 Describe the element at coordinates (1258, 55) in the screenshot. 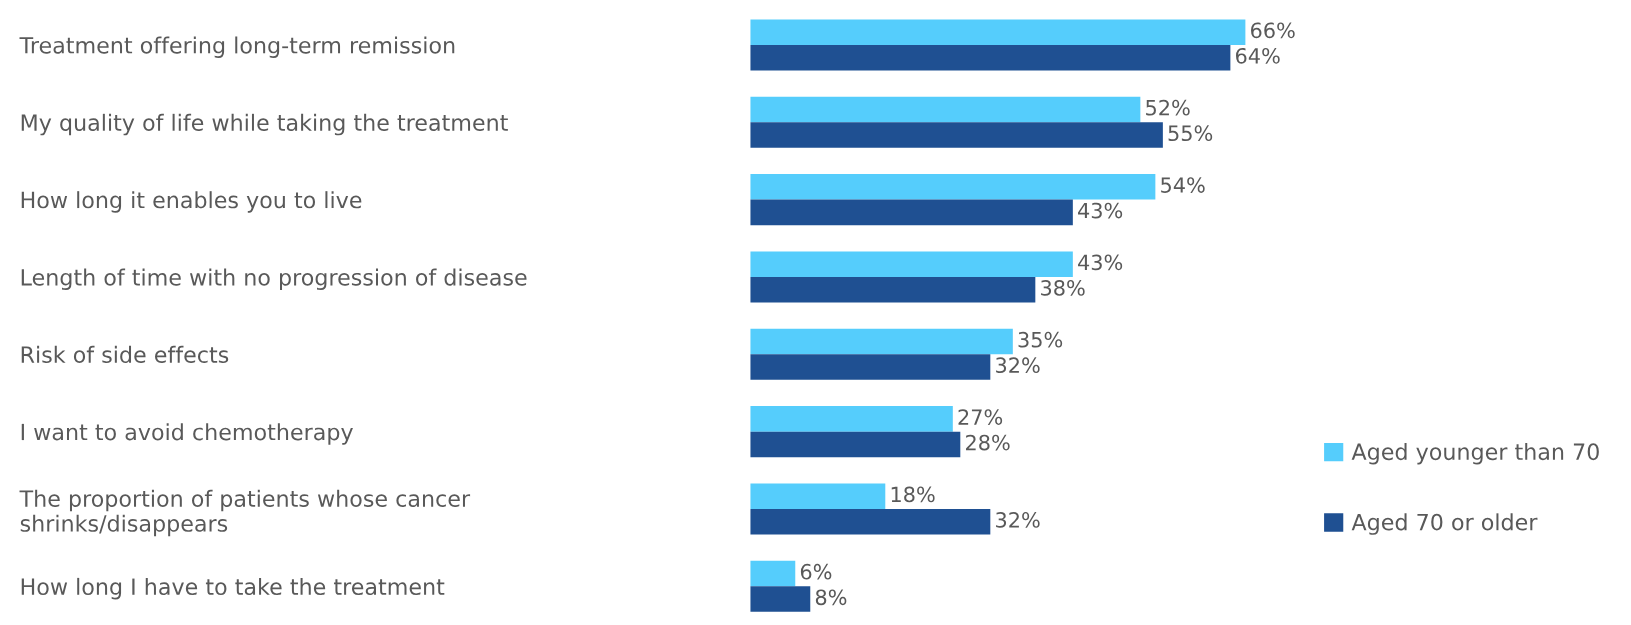

I see `data-label: 64%` at that location.